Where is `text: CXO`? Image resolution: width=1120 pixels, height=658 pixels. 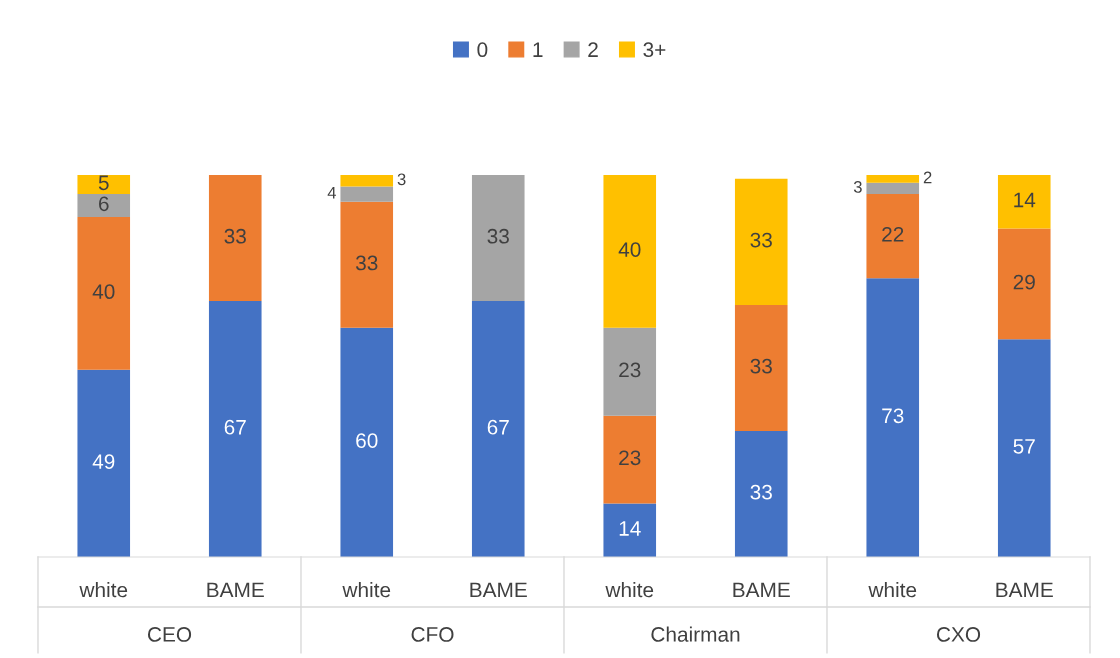 text: CXO is located at coordinates (958, 634).